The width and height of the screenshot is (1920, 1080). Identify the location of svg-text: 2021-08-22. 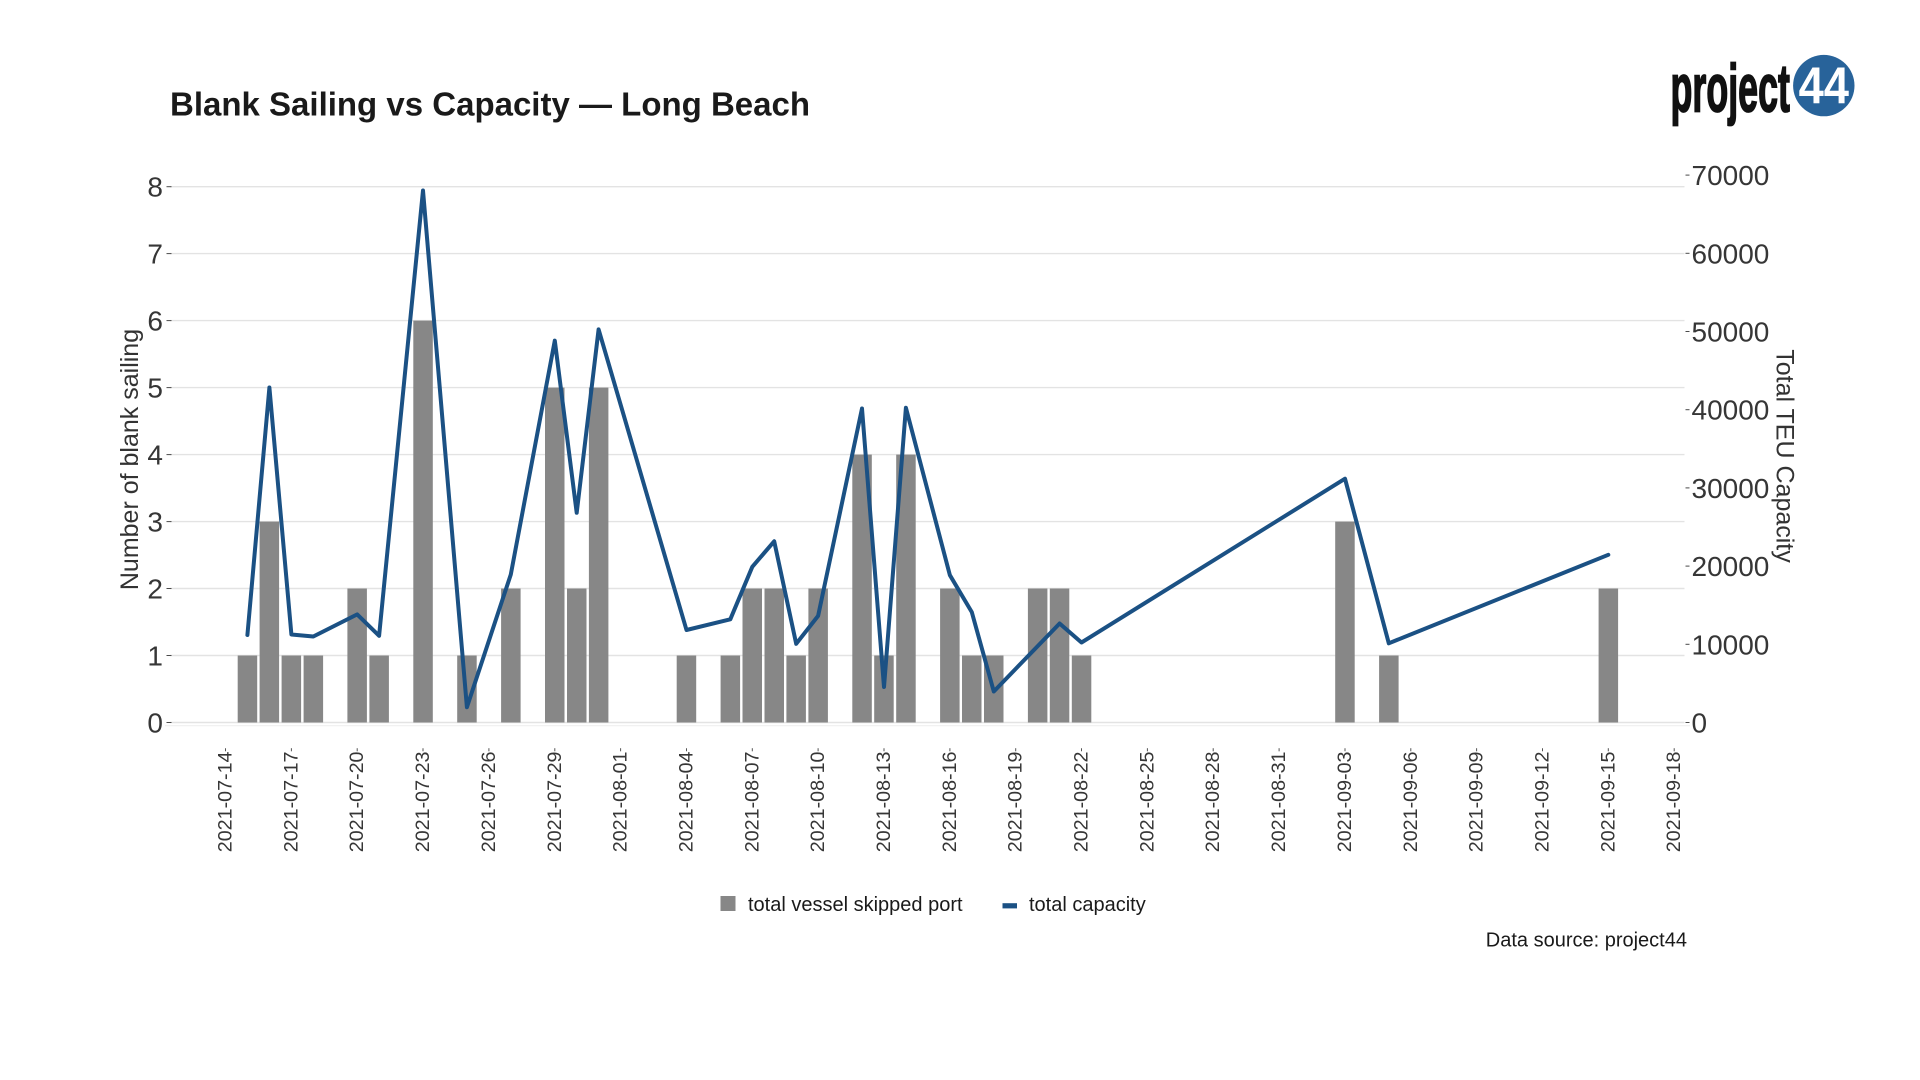
(1082, 802).